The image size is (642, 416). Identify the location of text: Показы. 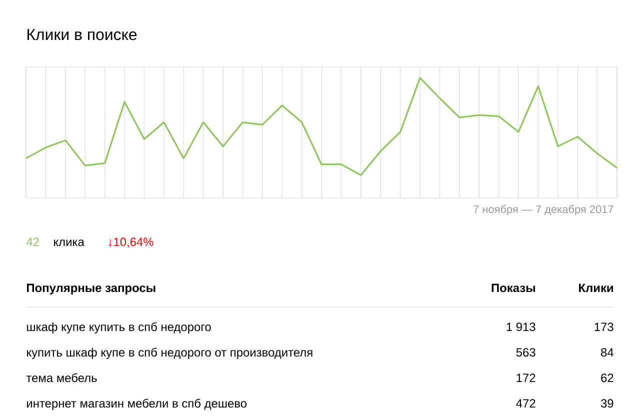
(513, 288).